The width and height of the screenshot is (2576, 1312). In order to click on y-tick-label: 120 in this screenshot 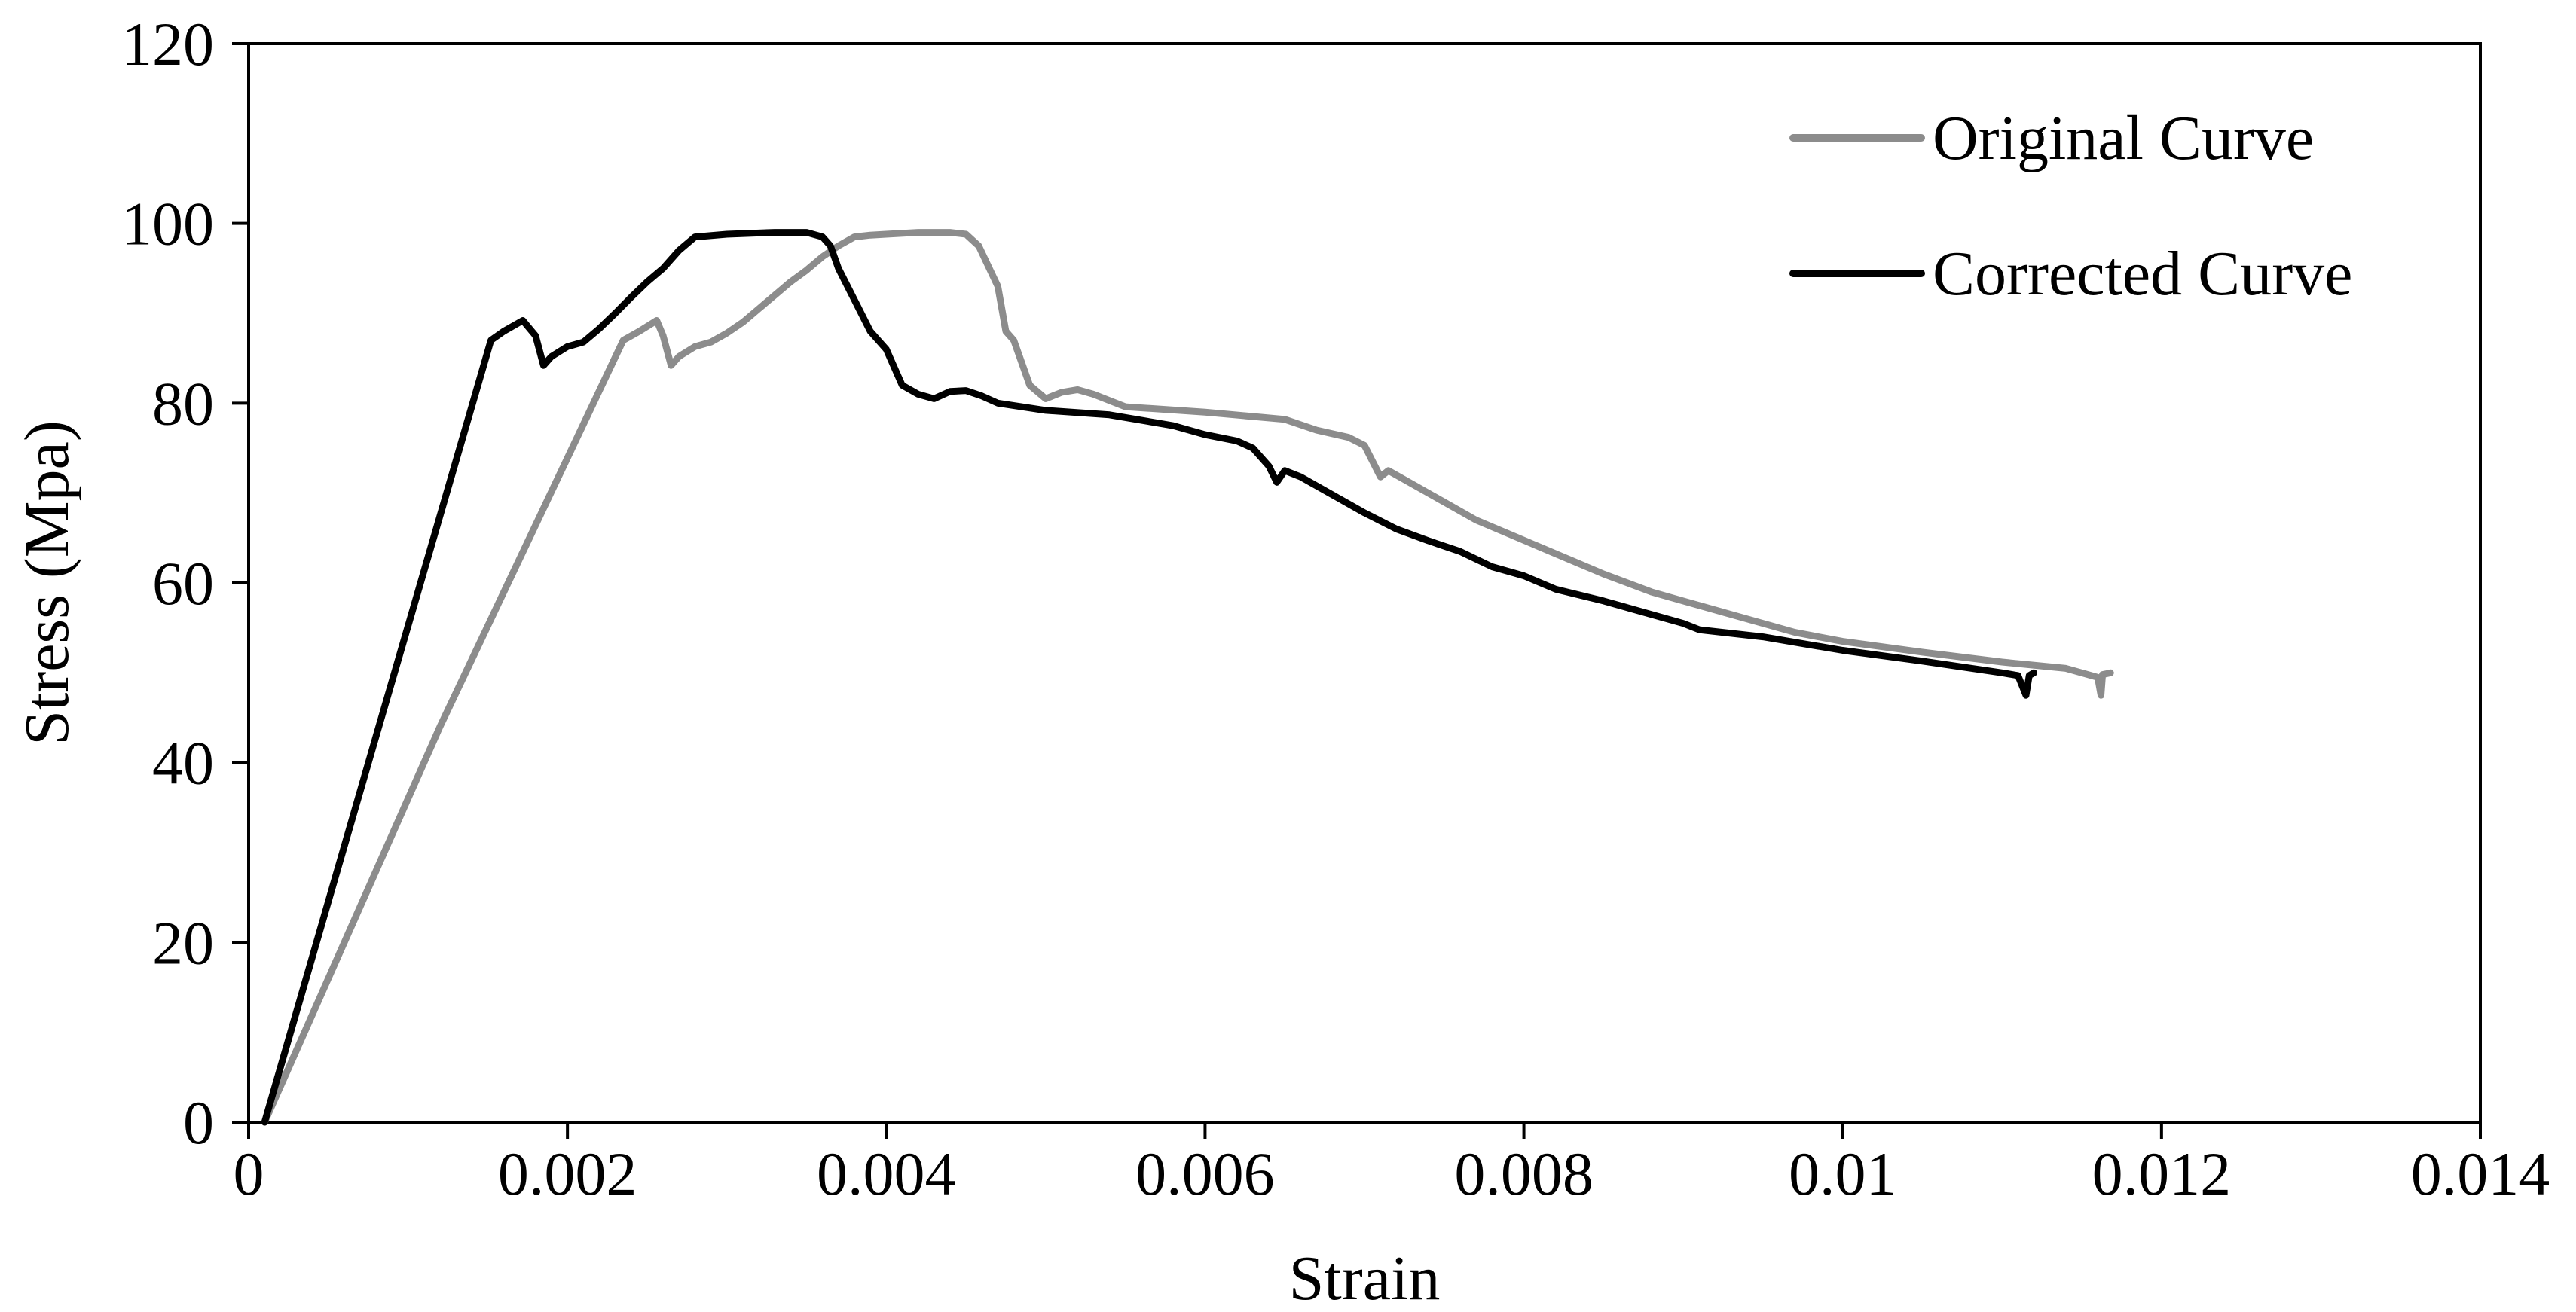, I will do `click(167, 44)`.